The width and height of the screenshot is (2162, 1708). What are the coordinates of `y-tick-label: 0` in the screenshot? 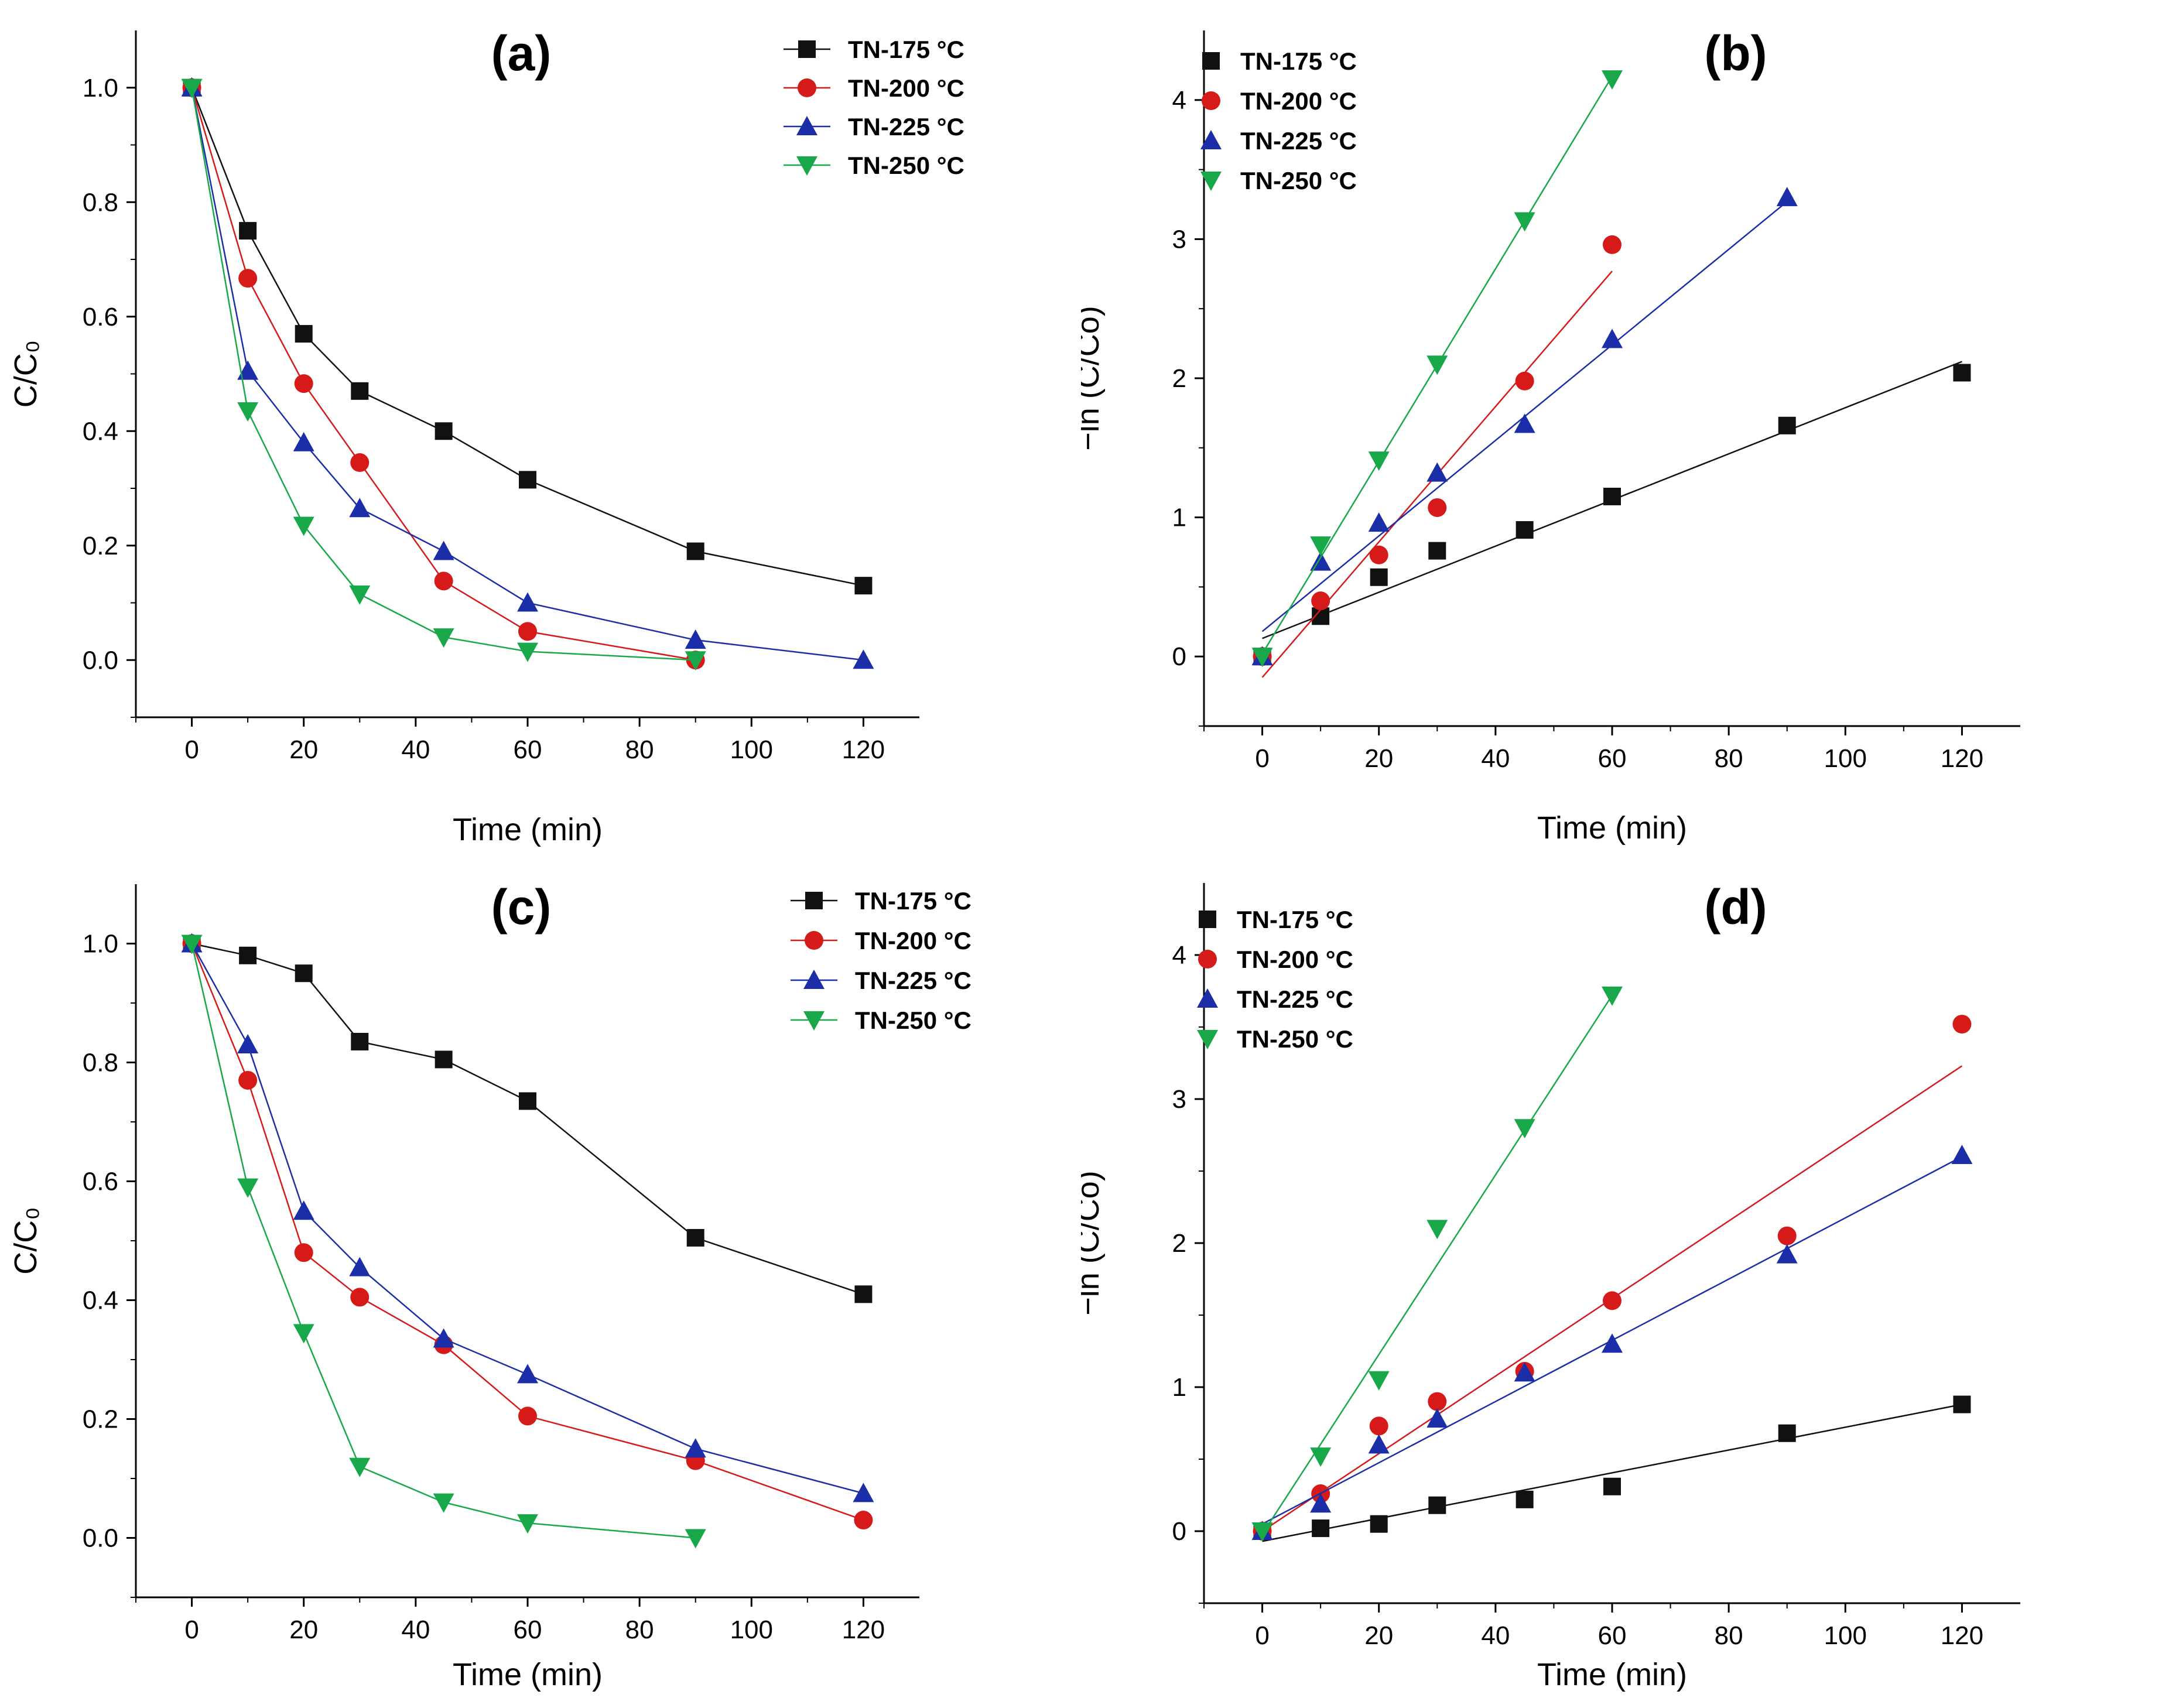 It's located at (1179, 656).